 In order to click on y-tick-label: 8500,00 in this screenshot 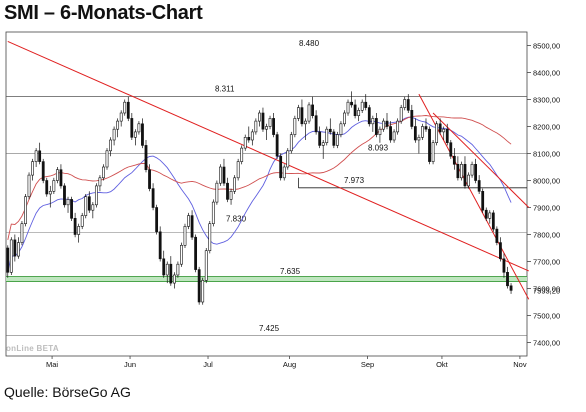, I will do `click(546, 46)`.